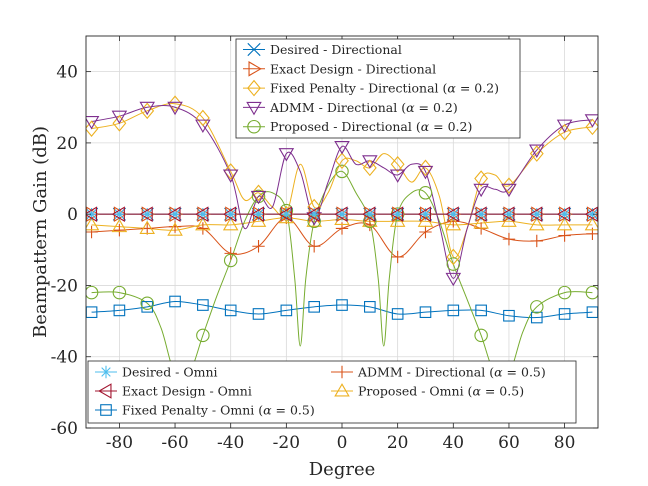  Describe the element at coordinates (450, 126) in the screenshot. I see `legend-label-value: = 0.2)` at that location.